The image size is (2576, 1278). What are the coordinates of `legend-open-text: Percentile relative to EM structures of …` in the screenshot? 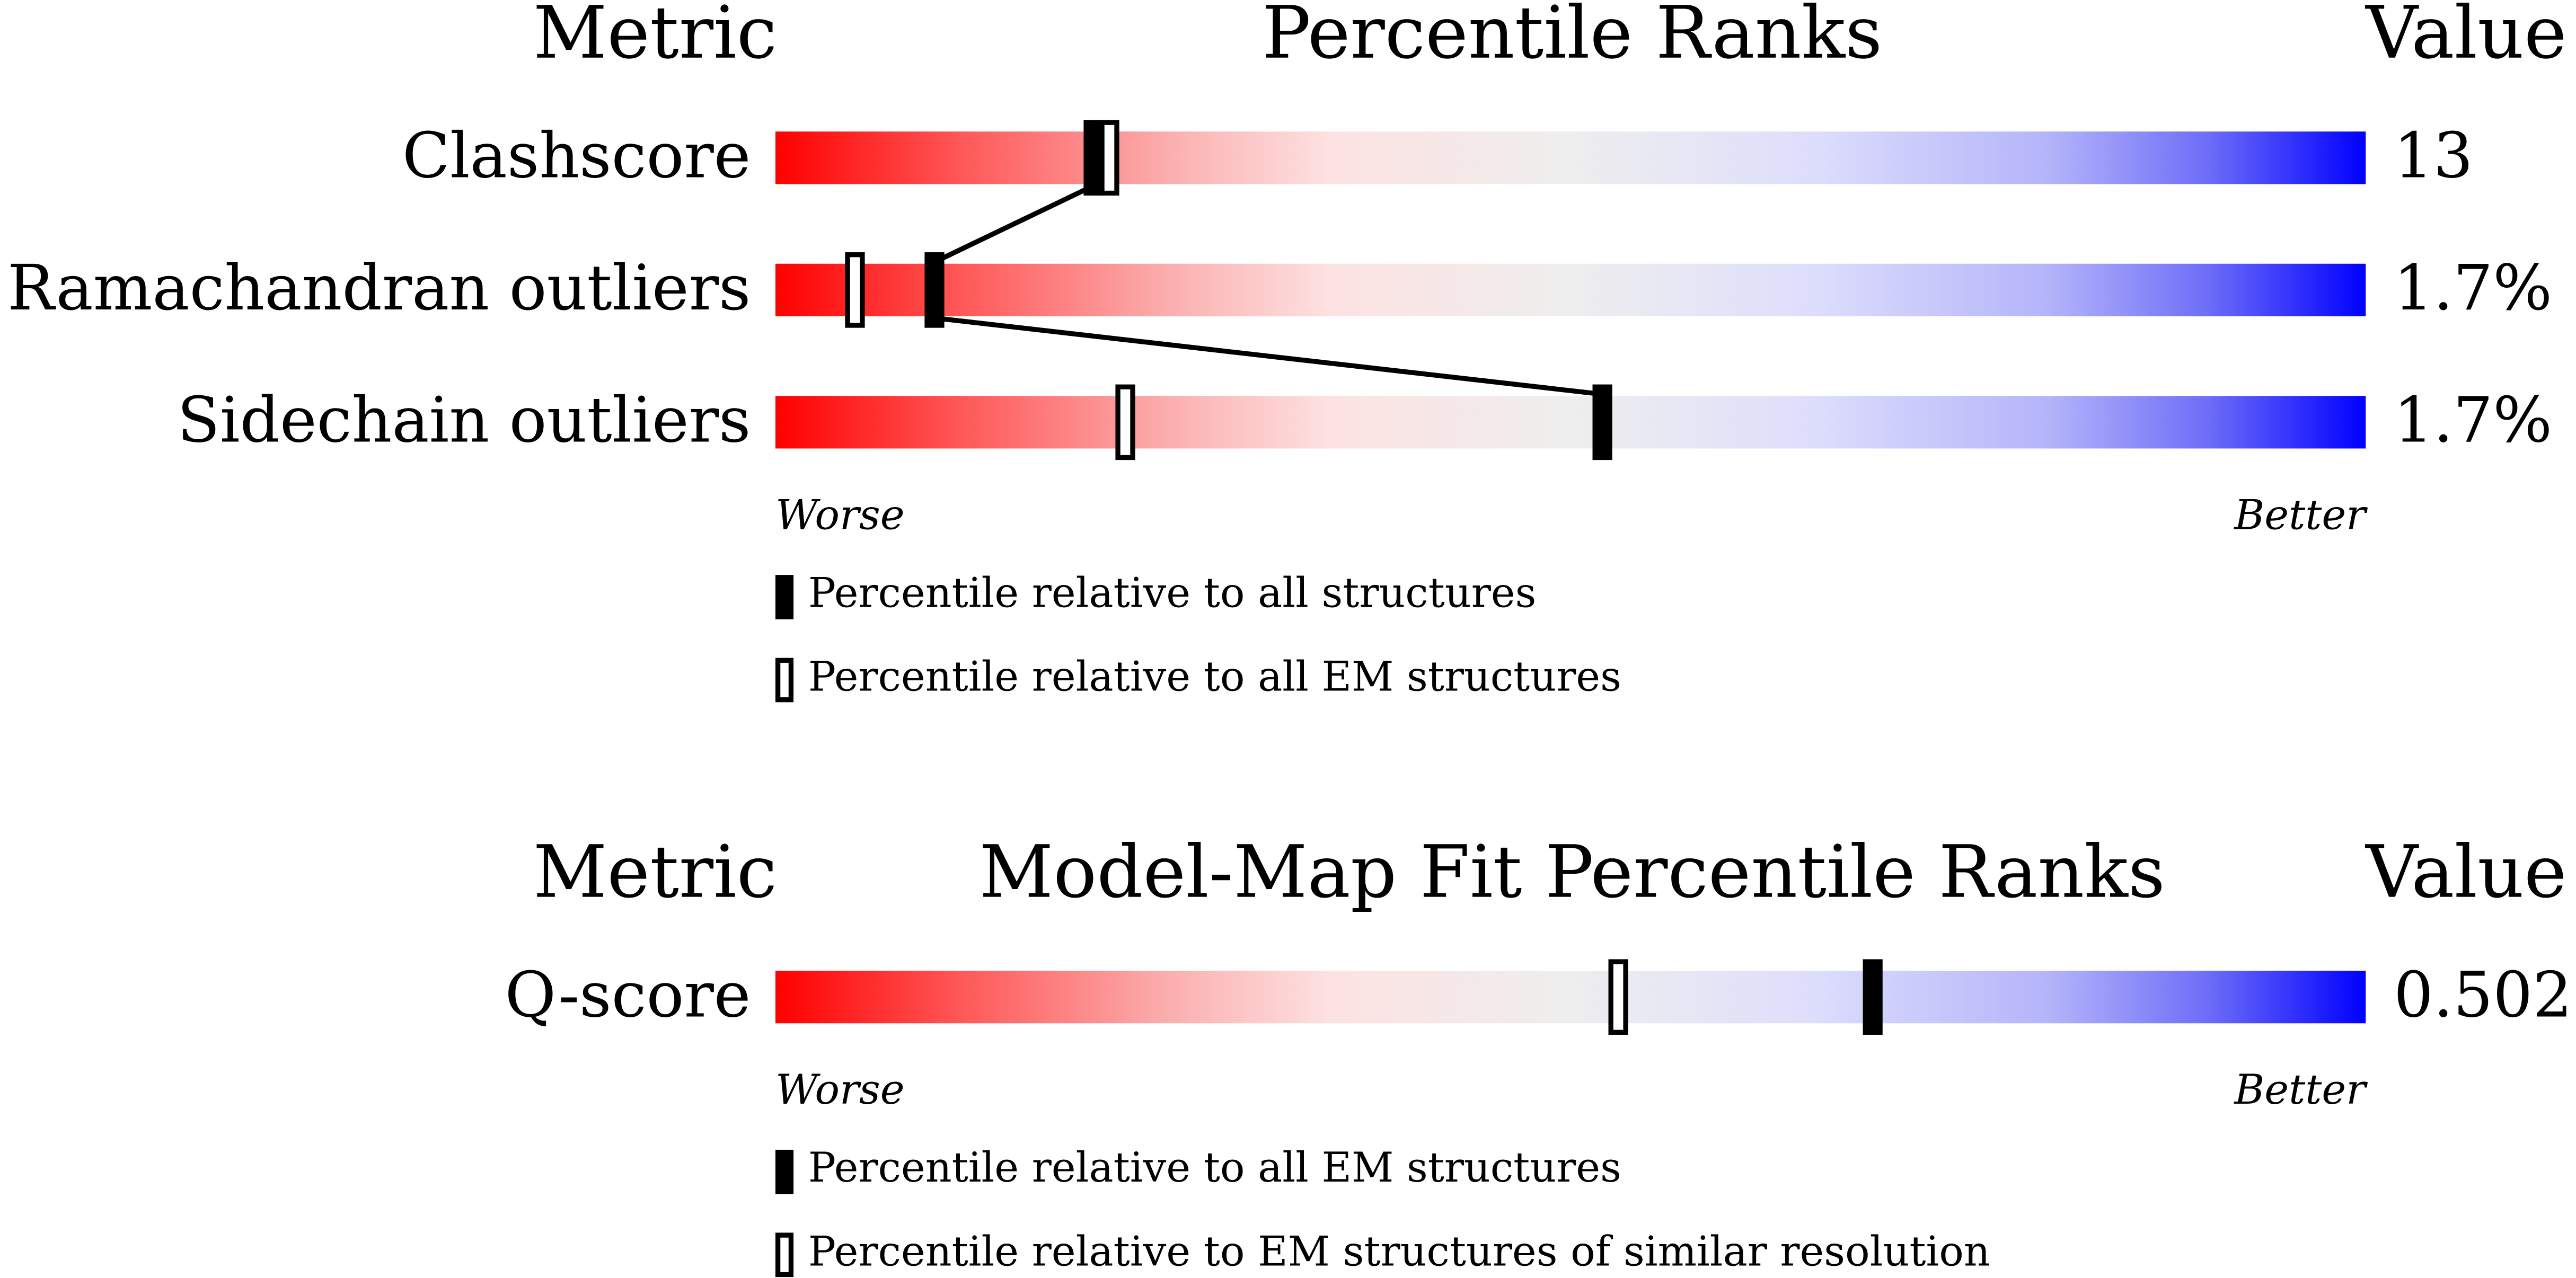 It's located at (1399, 1251).